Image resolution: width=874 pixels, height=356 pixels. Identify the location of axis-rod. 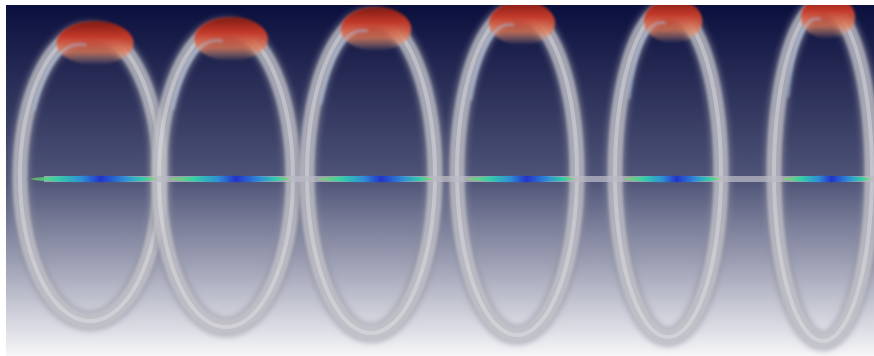
(459, 179).